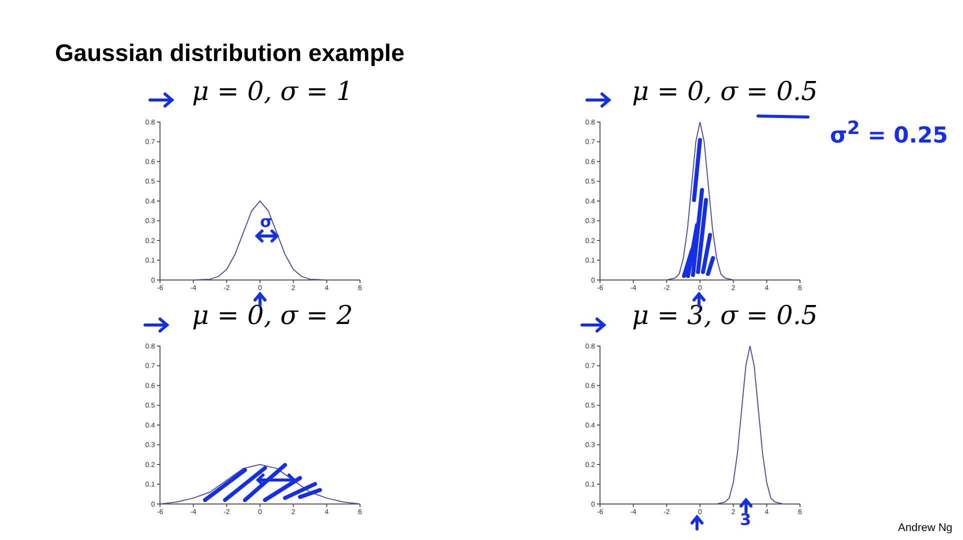 The width and height of the screenshot is (963, 540). Describe the element at coordinates (889, 133) in the screenshot. I see `text: σ$^{2}$ = 0.25` at that location.